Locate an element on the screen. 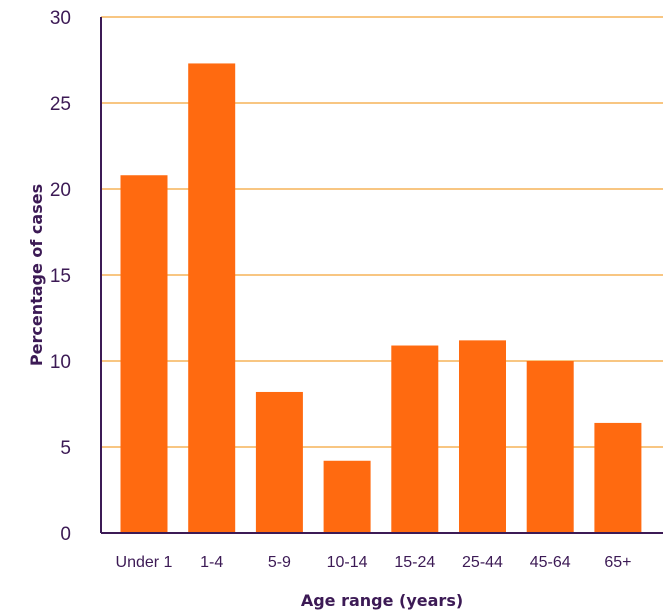  bar-65- is located at coordinates (618, 477).